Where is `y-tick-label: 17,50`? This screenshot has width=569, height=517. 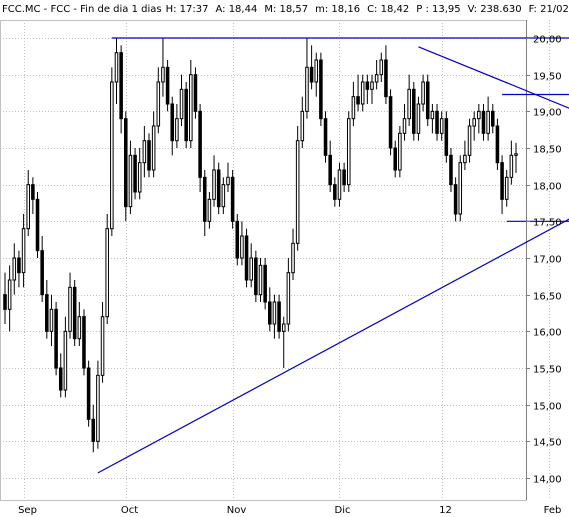
y-tick-label: 17,50 is located at coordinates (547, 223).